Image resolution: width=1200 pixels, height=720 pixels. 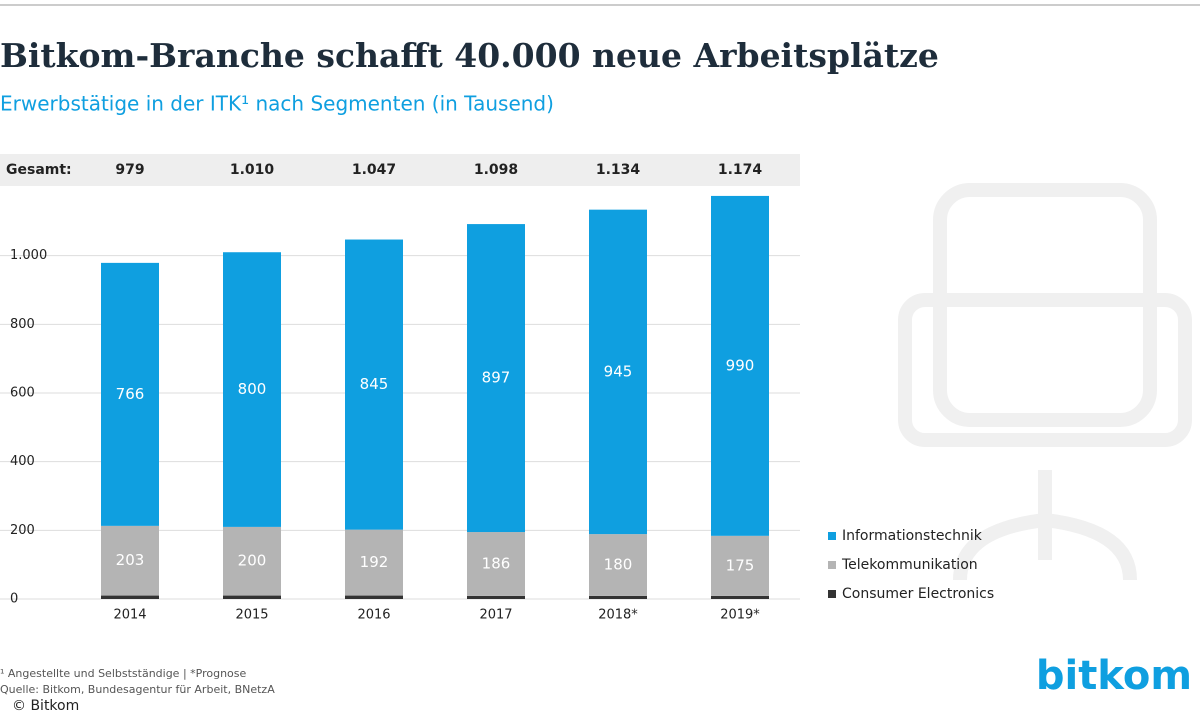 I want to click on data-label: 192, so click(x=374, y=562).